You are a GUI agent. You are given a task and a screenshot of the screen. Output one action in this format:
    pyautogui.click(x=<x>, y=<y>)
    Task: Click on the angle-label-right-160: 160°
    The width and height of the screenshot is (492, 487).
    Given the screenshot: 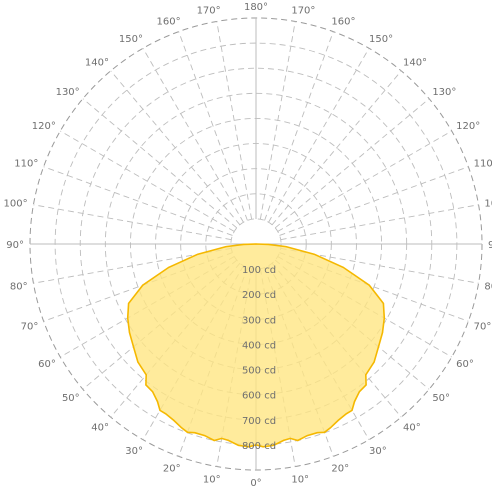 What is the action you would take?
    pyautogui.click(x=343, y=21)
    